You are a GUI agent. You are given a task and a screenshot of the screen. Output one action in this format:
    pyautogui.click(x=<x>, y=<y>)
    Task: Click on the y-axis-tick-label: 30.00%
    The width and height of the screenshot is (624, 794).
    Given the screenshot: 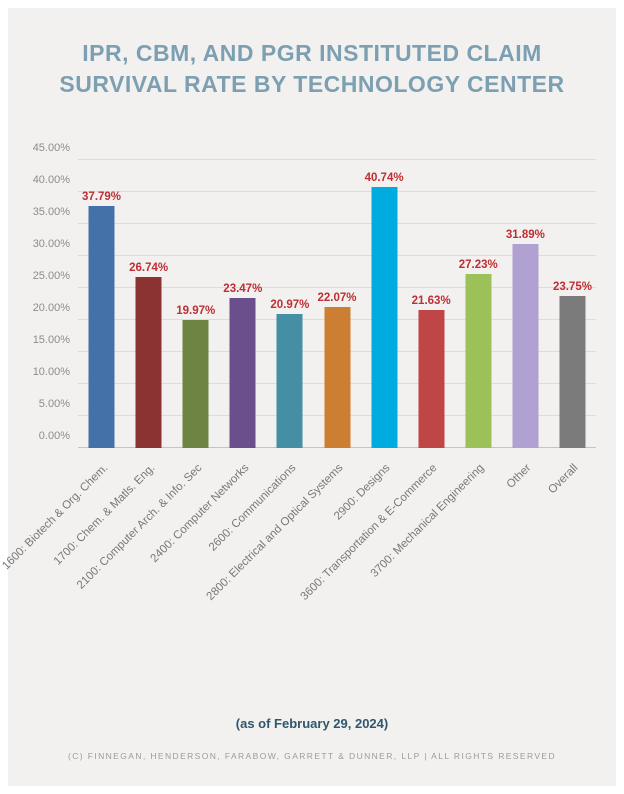 What is the action you would take?
    pyautogui.click(x=51, y=244)
    